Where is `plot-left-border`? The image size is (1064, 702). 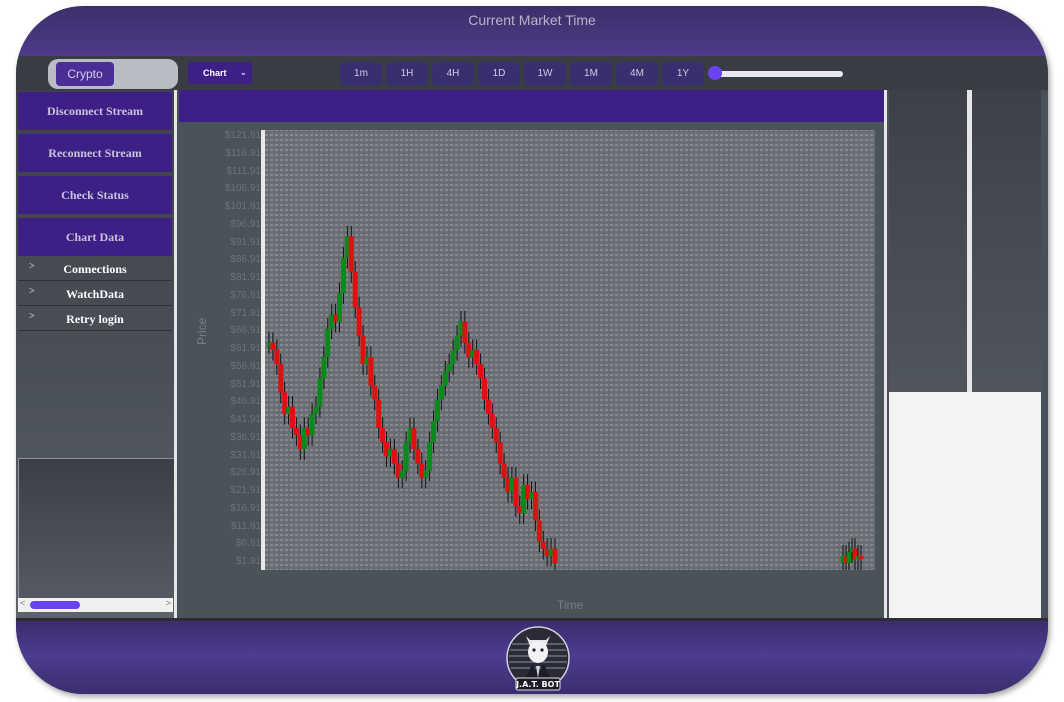 plot-left-border is located at coordinates (263, 350).